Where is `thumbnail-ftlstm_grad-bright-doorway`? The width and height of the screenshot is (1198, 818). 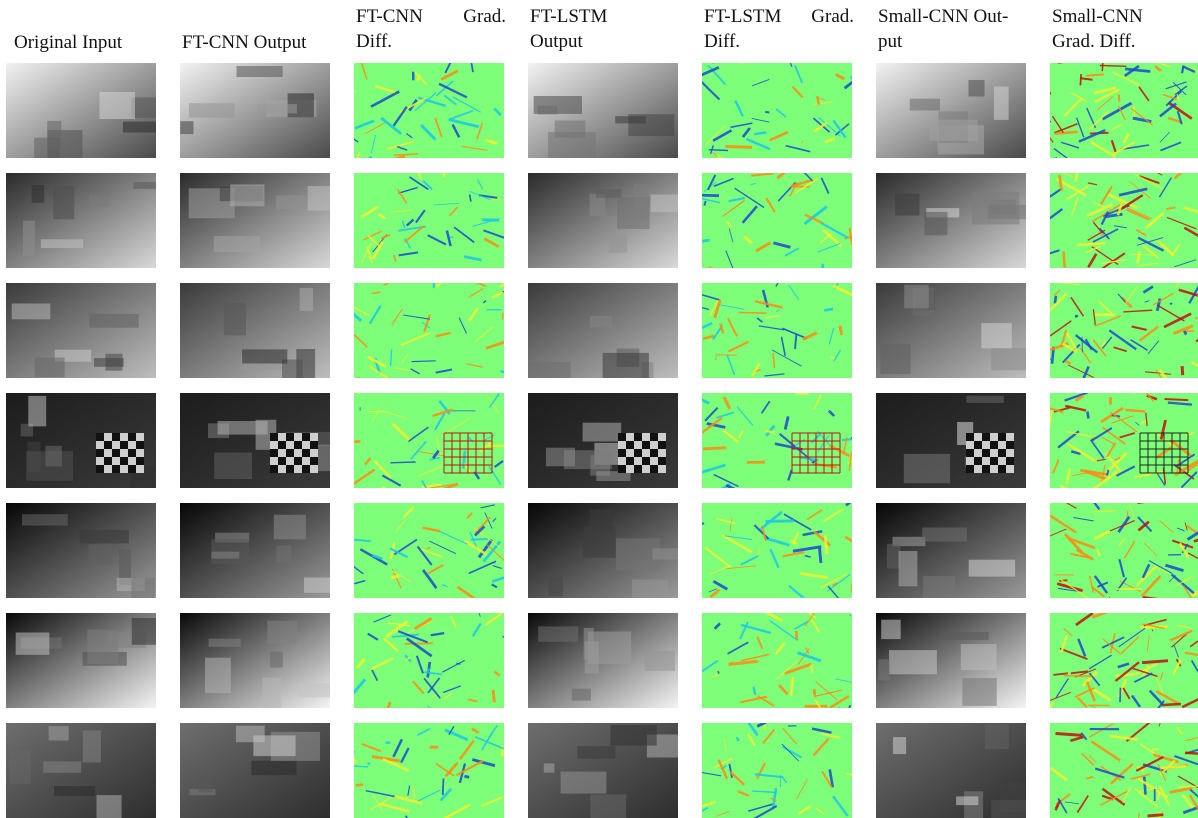
thumbnail-ftlstm_grad-bright-doorway is located at coordinates (777, 660).